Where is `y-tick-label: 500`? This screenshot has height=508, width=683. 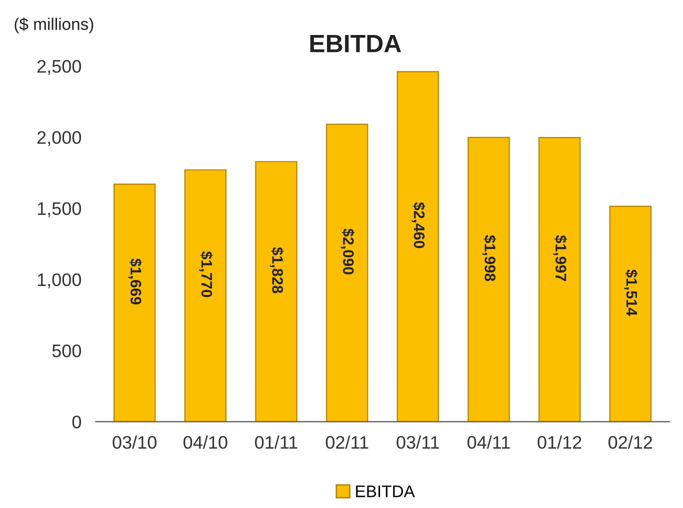 y-tick-label: 500 is located at coordinates (67, 351).